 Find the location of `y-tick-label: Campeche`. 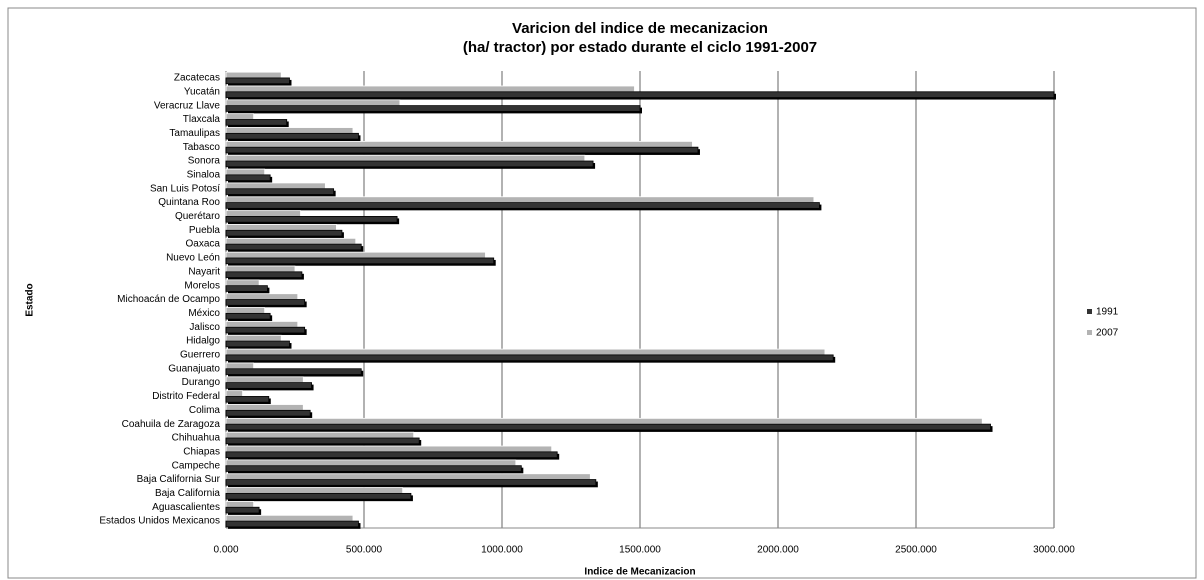

y-tick-label: Campeche is located at coordinates (196, 465).